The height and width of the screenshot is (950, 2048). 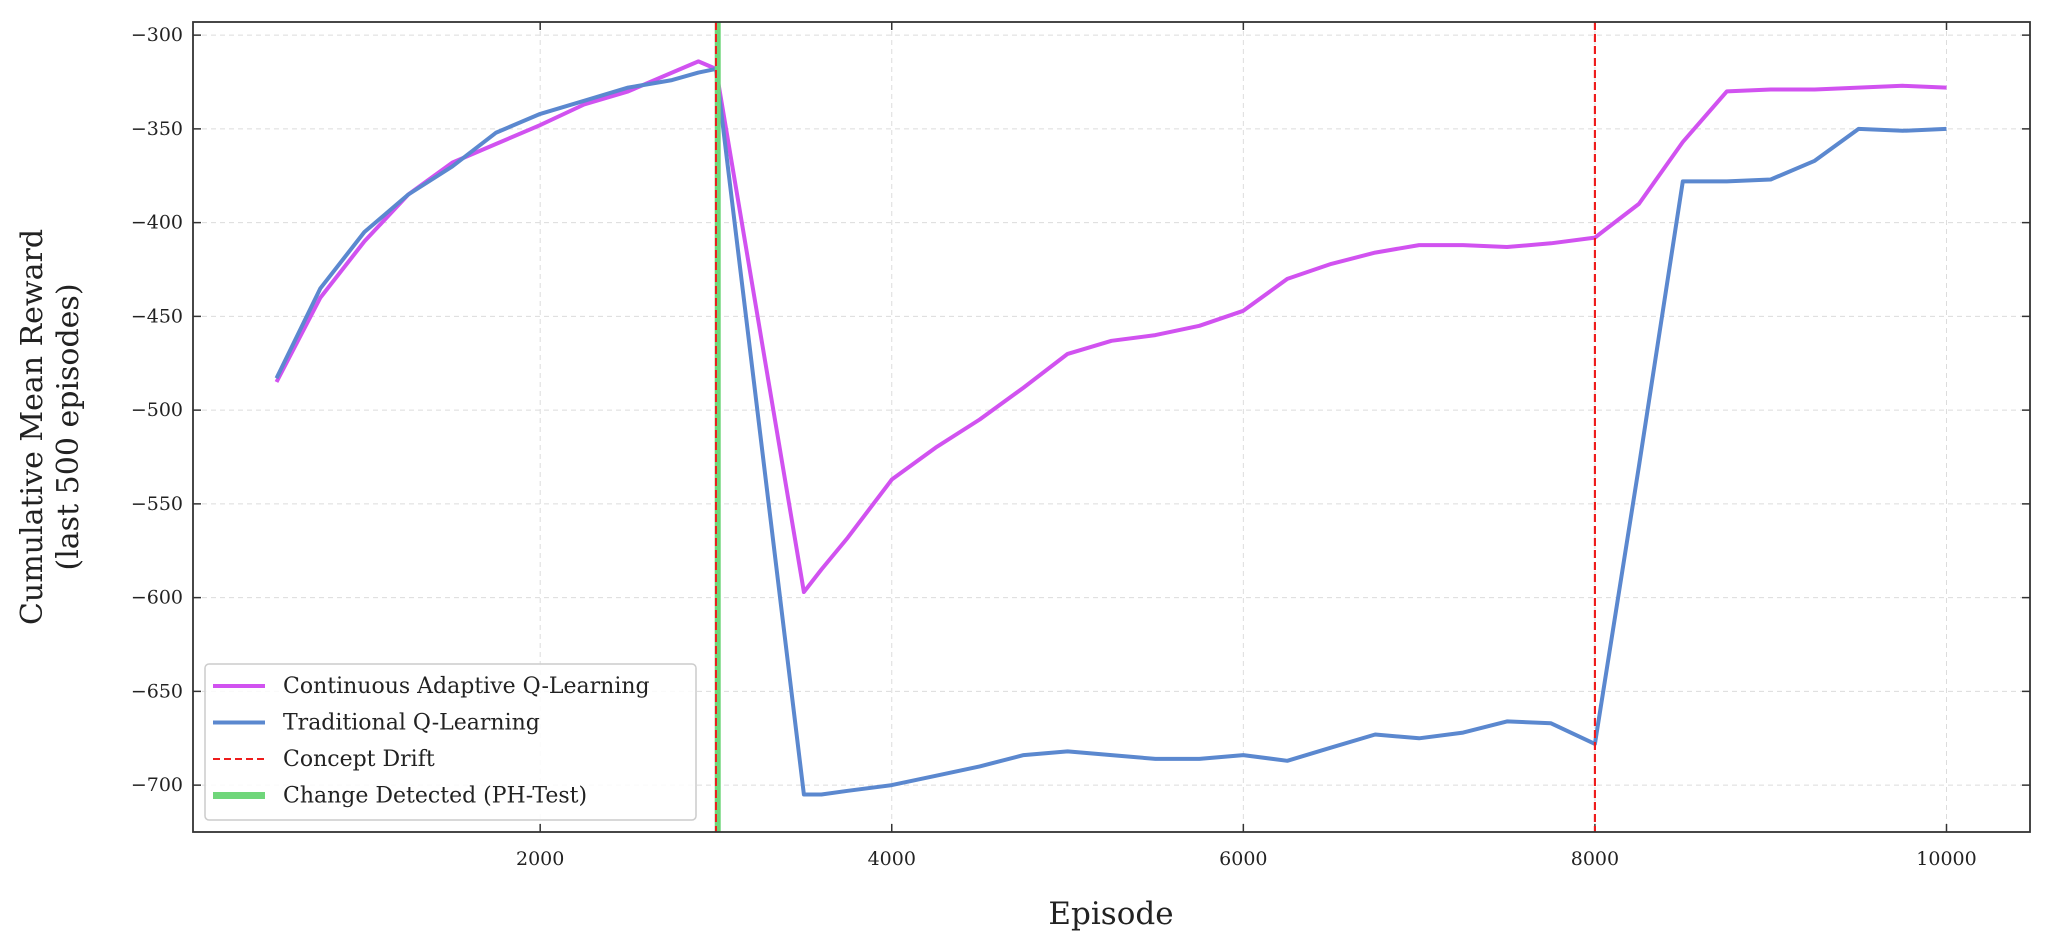 I want to click on y-tick-label: −550, so click(x=157, y=504).